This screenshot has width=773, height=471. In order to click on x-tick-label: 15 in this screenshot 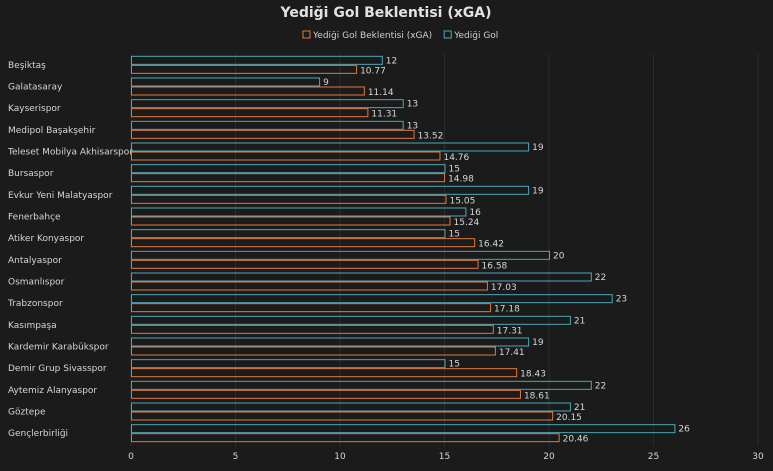, I will do `click(444, 457)`.